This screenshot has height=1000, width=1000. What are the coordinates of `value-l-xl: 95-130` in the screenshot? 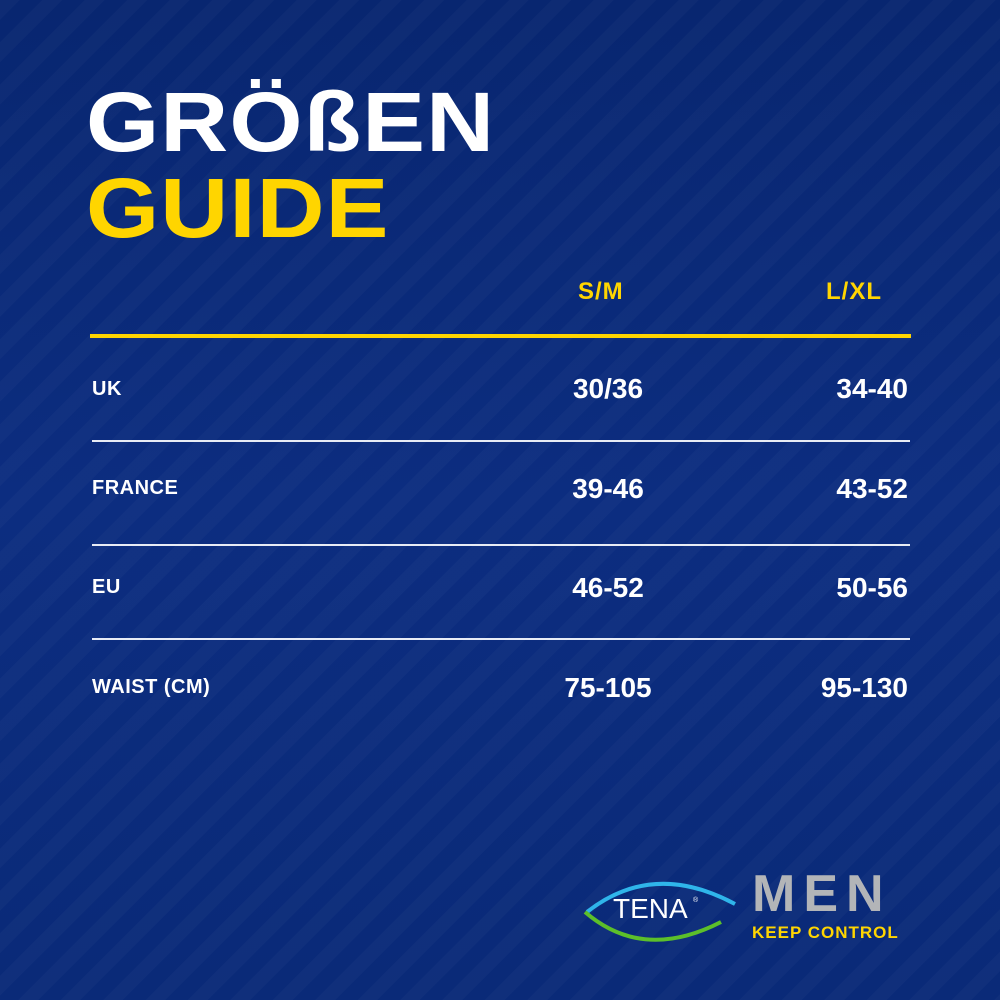 It's located at (864, 687).